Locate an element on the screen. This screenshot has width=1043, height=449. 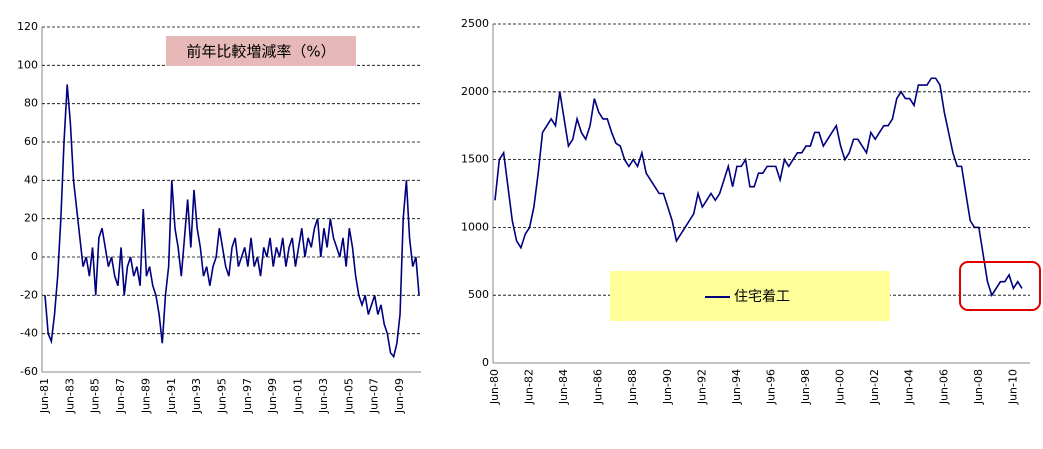
x-tick-label: Jun-85 is located at coordinates (95, 396).